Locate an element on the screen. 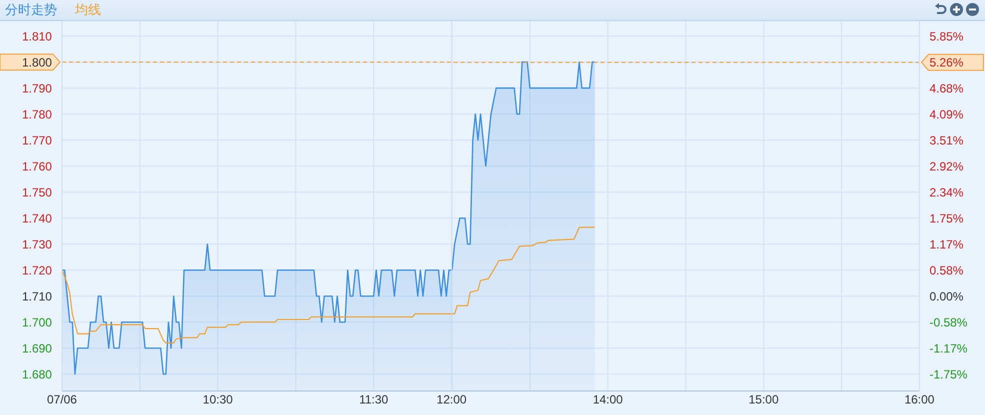  x-tick-label: 14:00 is located at coordinates (607, 399).